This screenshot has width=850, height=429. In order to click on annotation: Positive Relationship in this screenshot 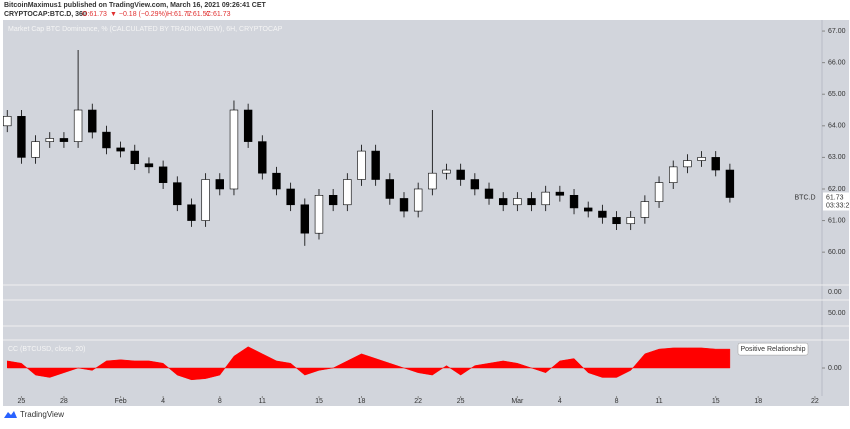, I will do `click(773, 349)`.